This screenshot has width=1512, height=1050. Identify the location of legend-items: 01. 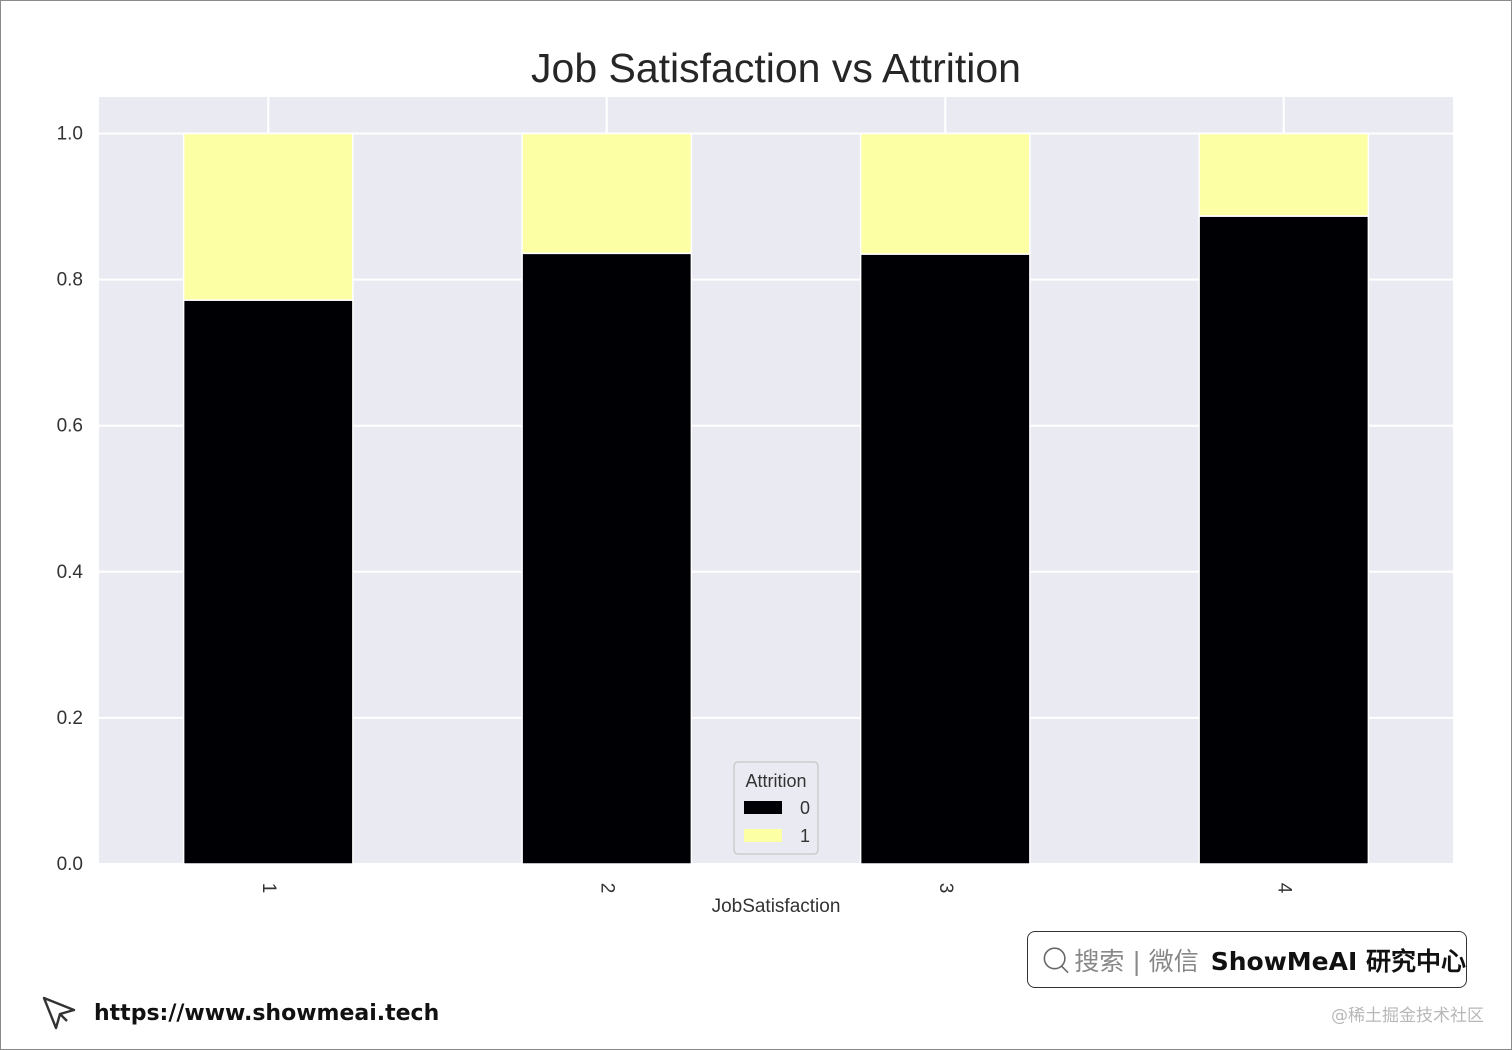
(777, 822).